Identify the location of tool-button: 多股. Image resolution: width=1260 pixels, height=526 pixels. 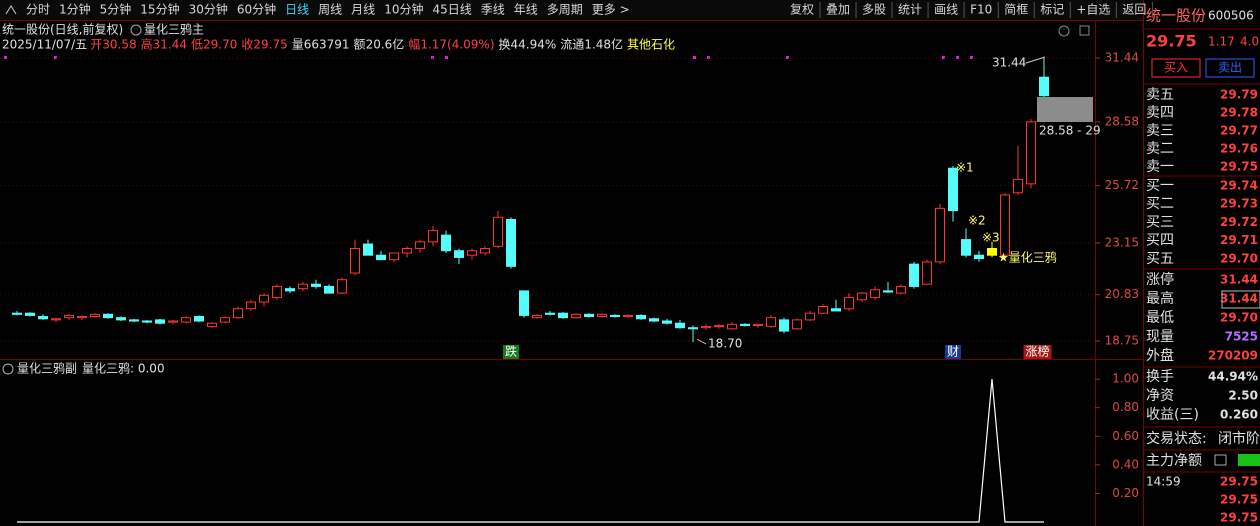
(874, 10).